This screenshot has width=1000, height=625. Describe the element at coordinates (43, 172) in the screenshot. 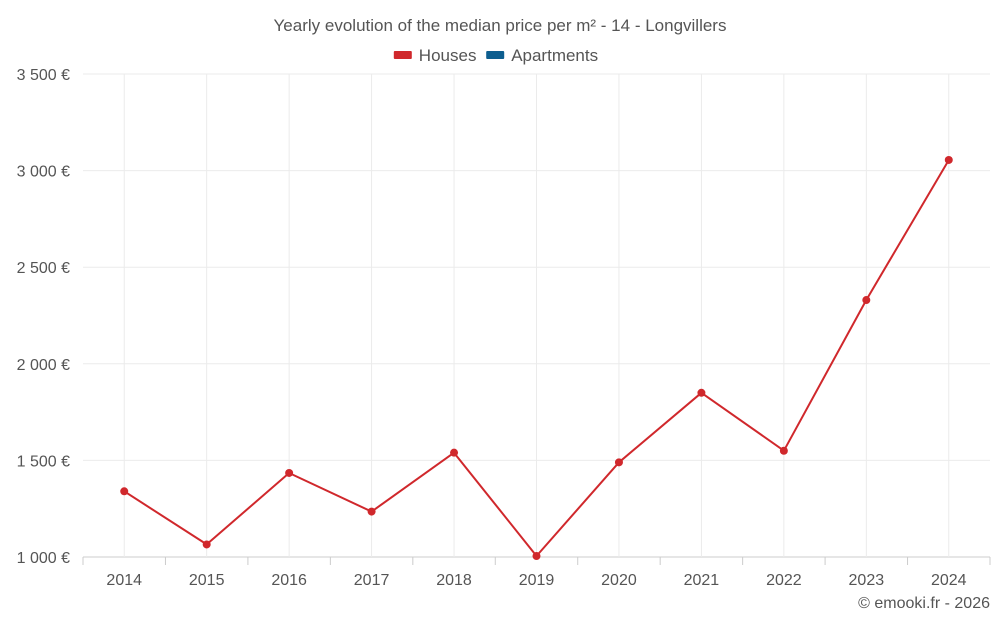

I see `y-tick-label: 3 000 €` at that location.